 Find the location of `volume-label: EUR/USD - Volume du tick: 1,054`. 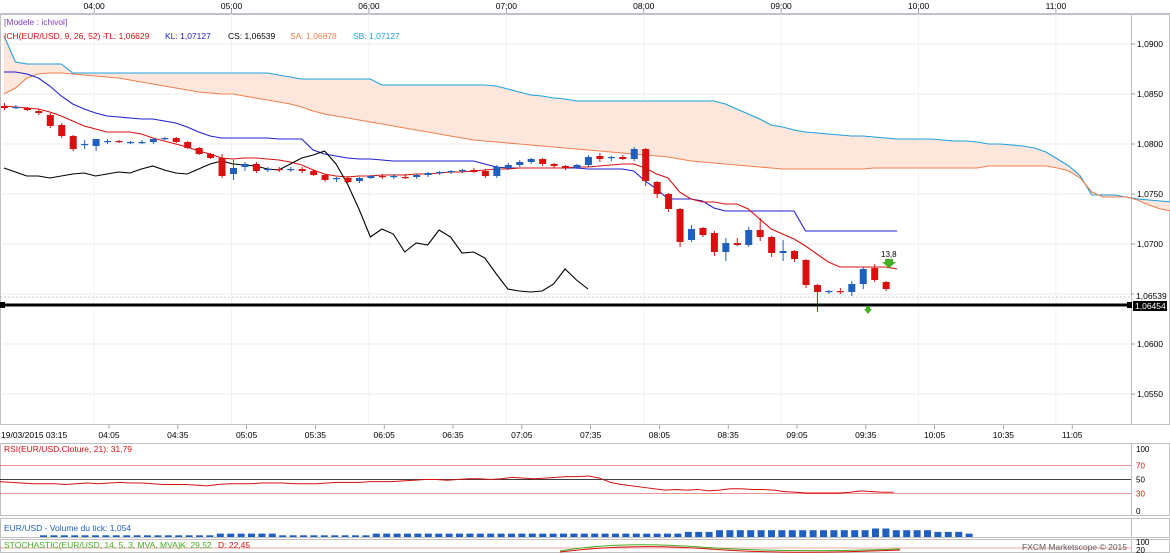

volume-label: EUR/USD - Volume du tick: 1,054 is located at coordinates (67, 528).